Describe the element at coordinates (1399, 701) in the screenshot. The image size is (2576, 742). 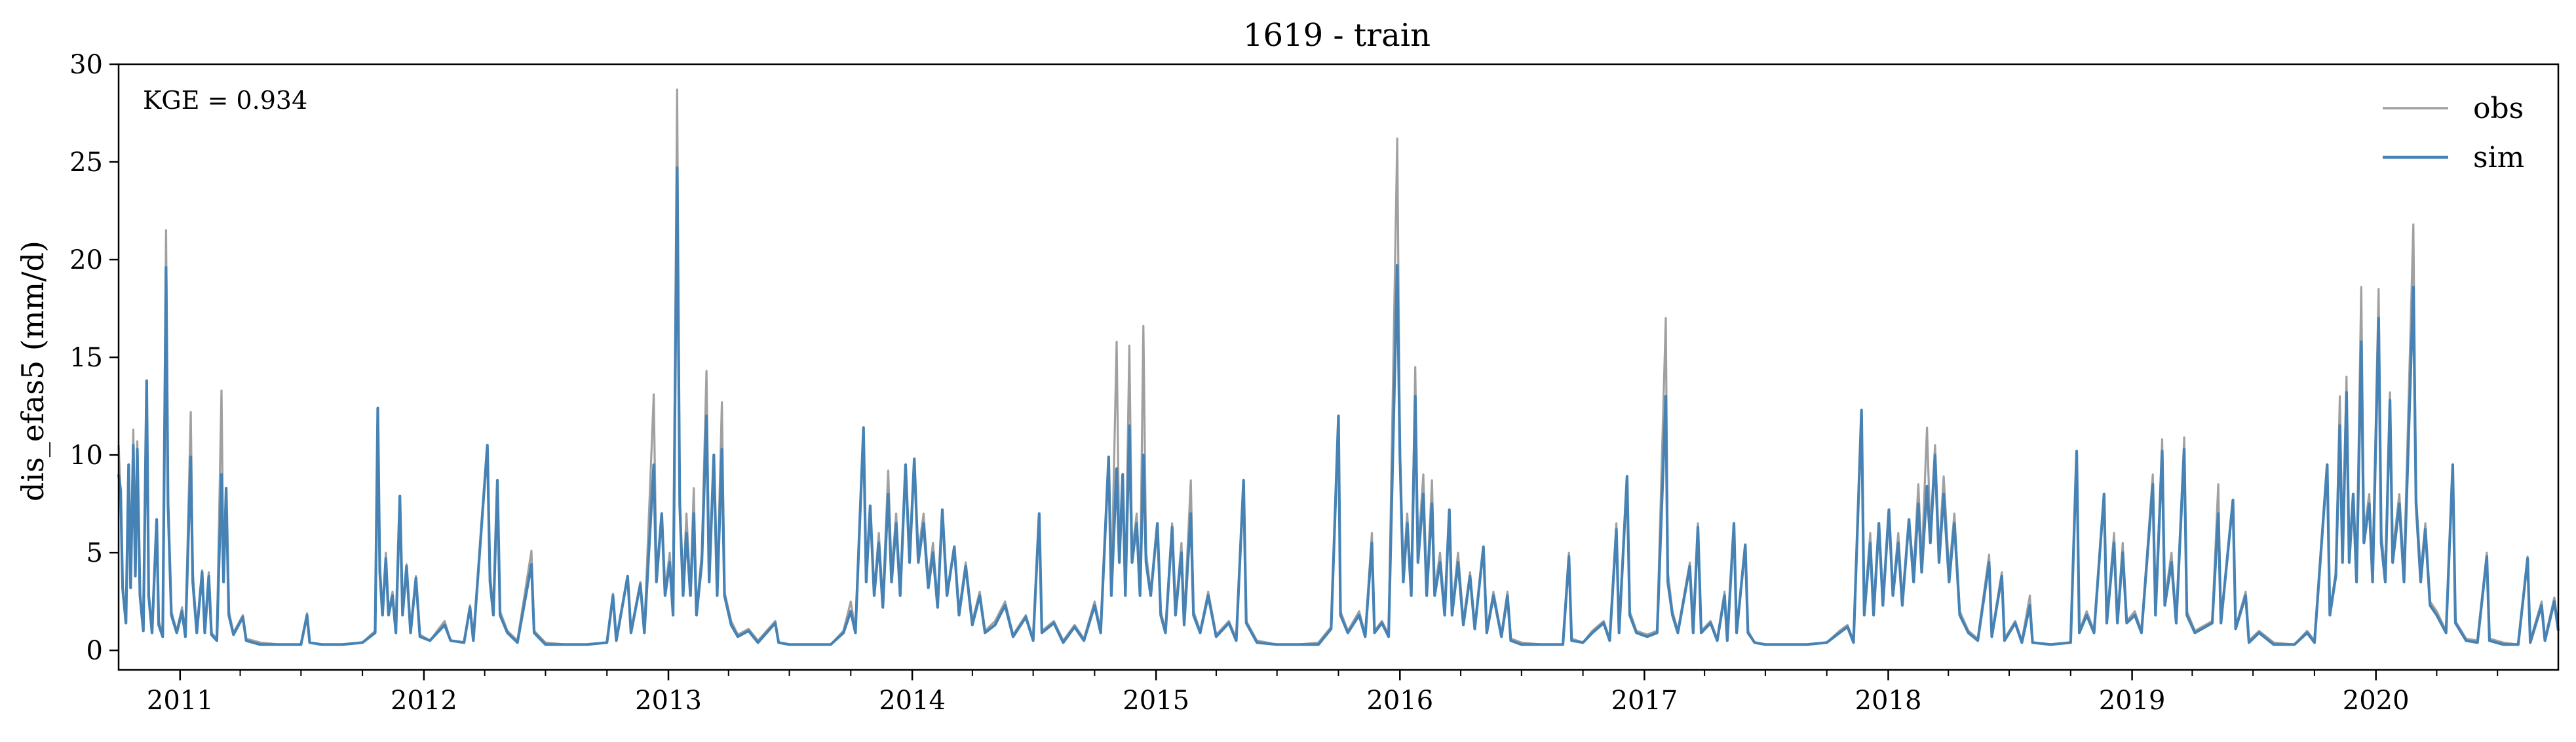
I see `x-tick-label: 2016` at that location.